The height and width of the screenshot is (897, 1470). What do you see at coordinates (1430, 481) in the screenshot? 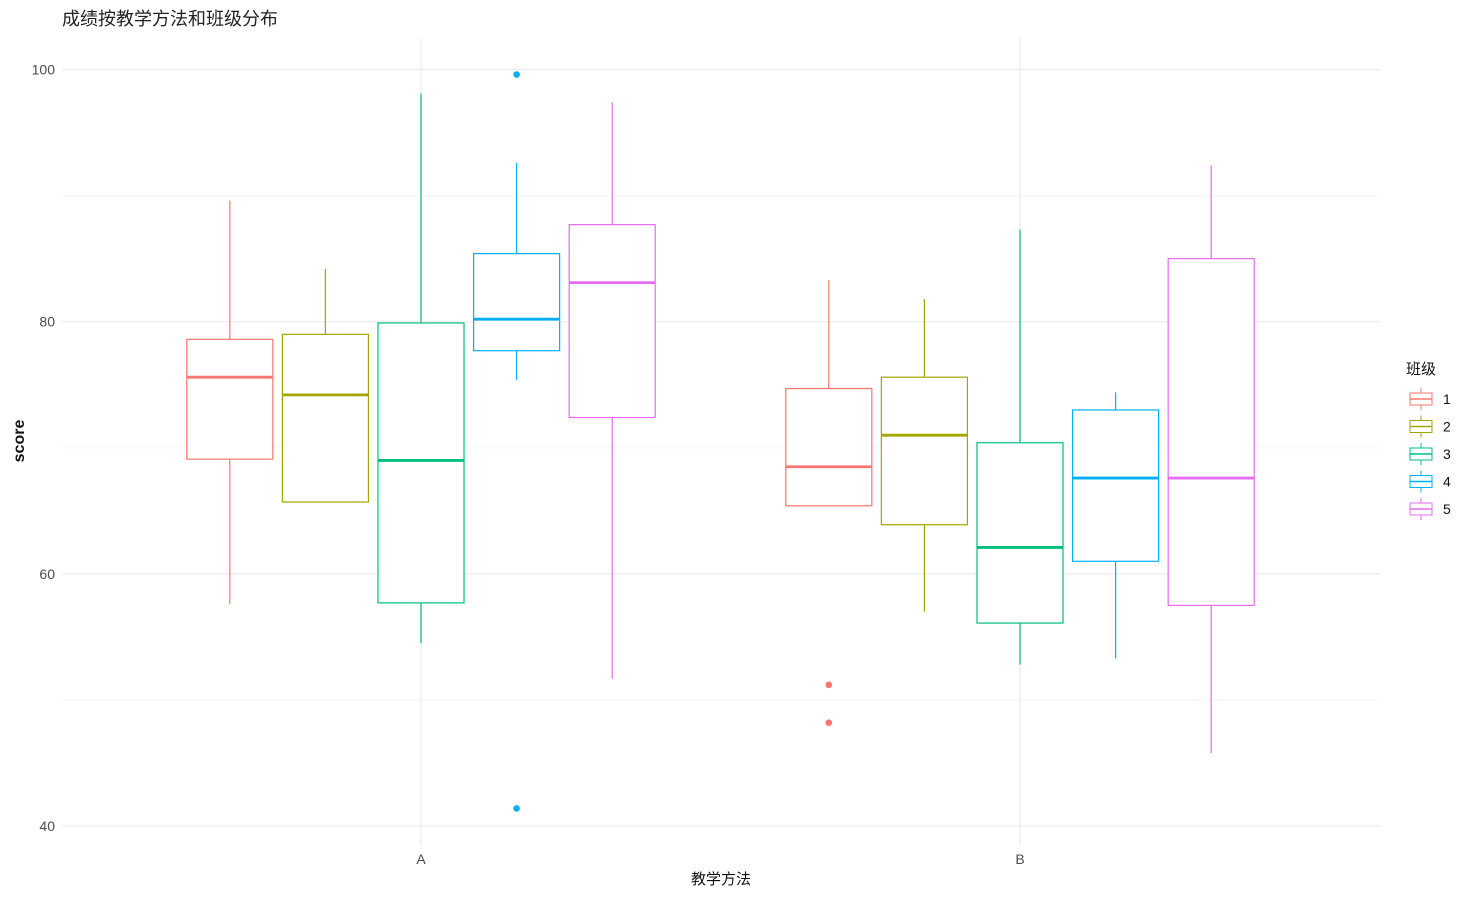
I see `legend-item-4: 4` at bounding box center [1430, 481].